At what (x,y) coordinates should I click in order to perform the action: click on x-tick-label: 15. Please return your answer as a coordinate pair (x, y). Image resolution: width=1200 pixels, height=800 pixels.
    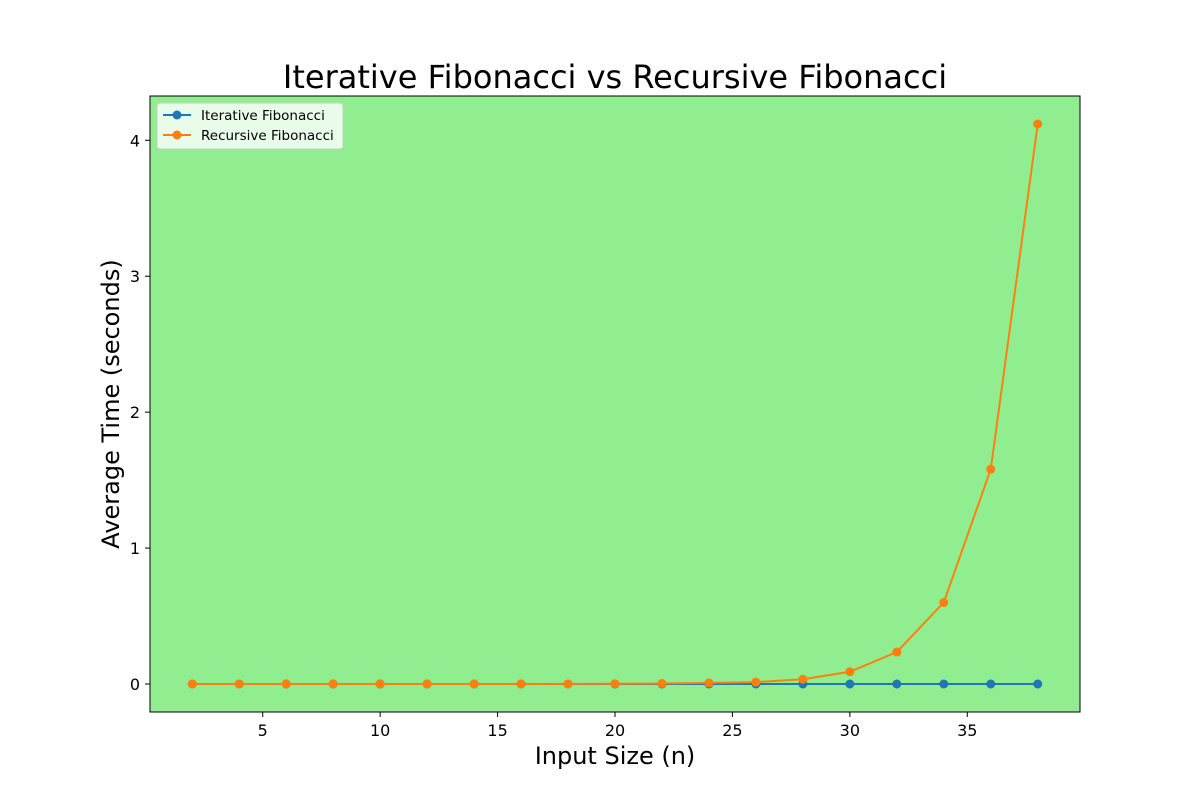
    Looking at the image, I should click on (497, 730).